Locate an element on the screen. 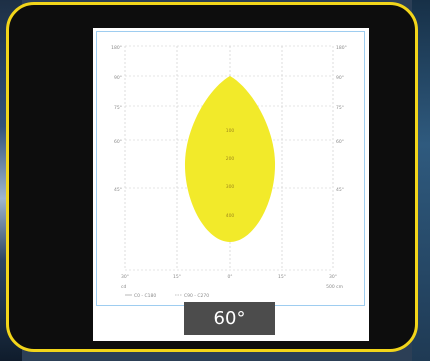 This screenshot has height=361, width=430. left-label-4: 60° is located at coordinates (118, 142).